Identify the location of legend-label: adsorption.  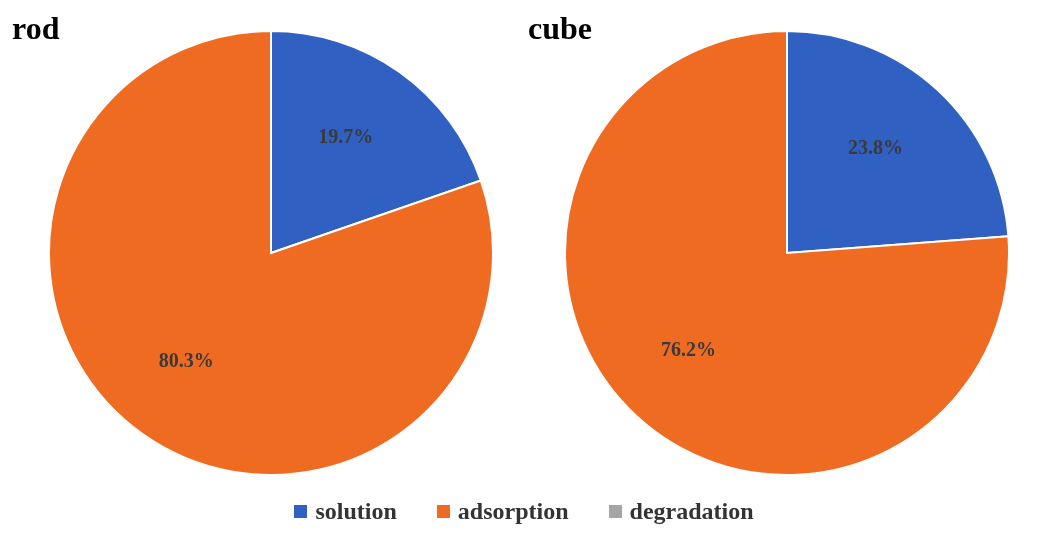
(513, 511).